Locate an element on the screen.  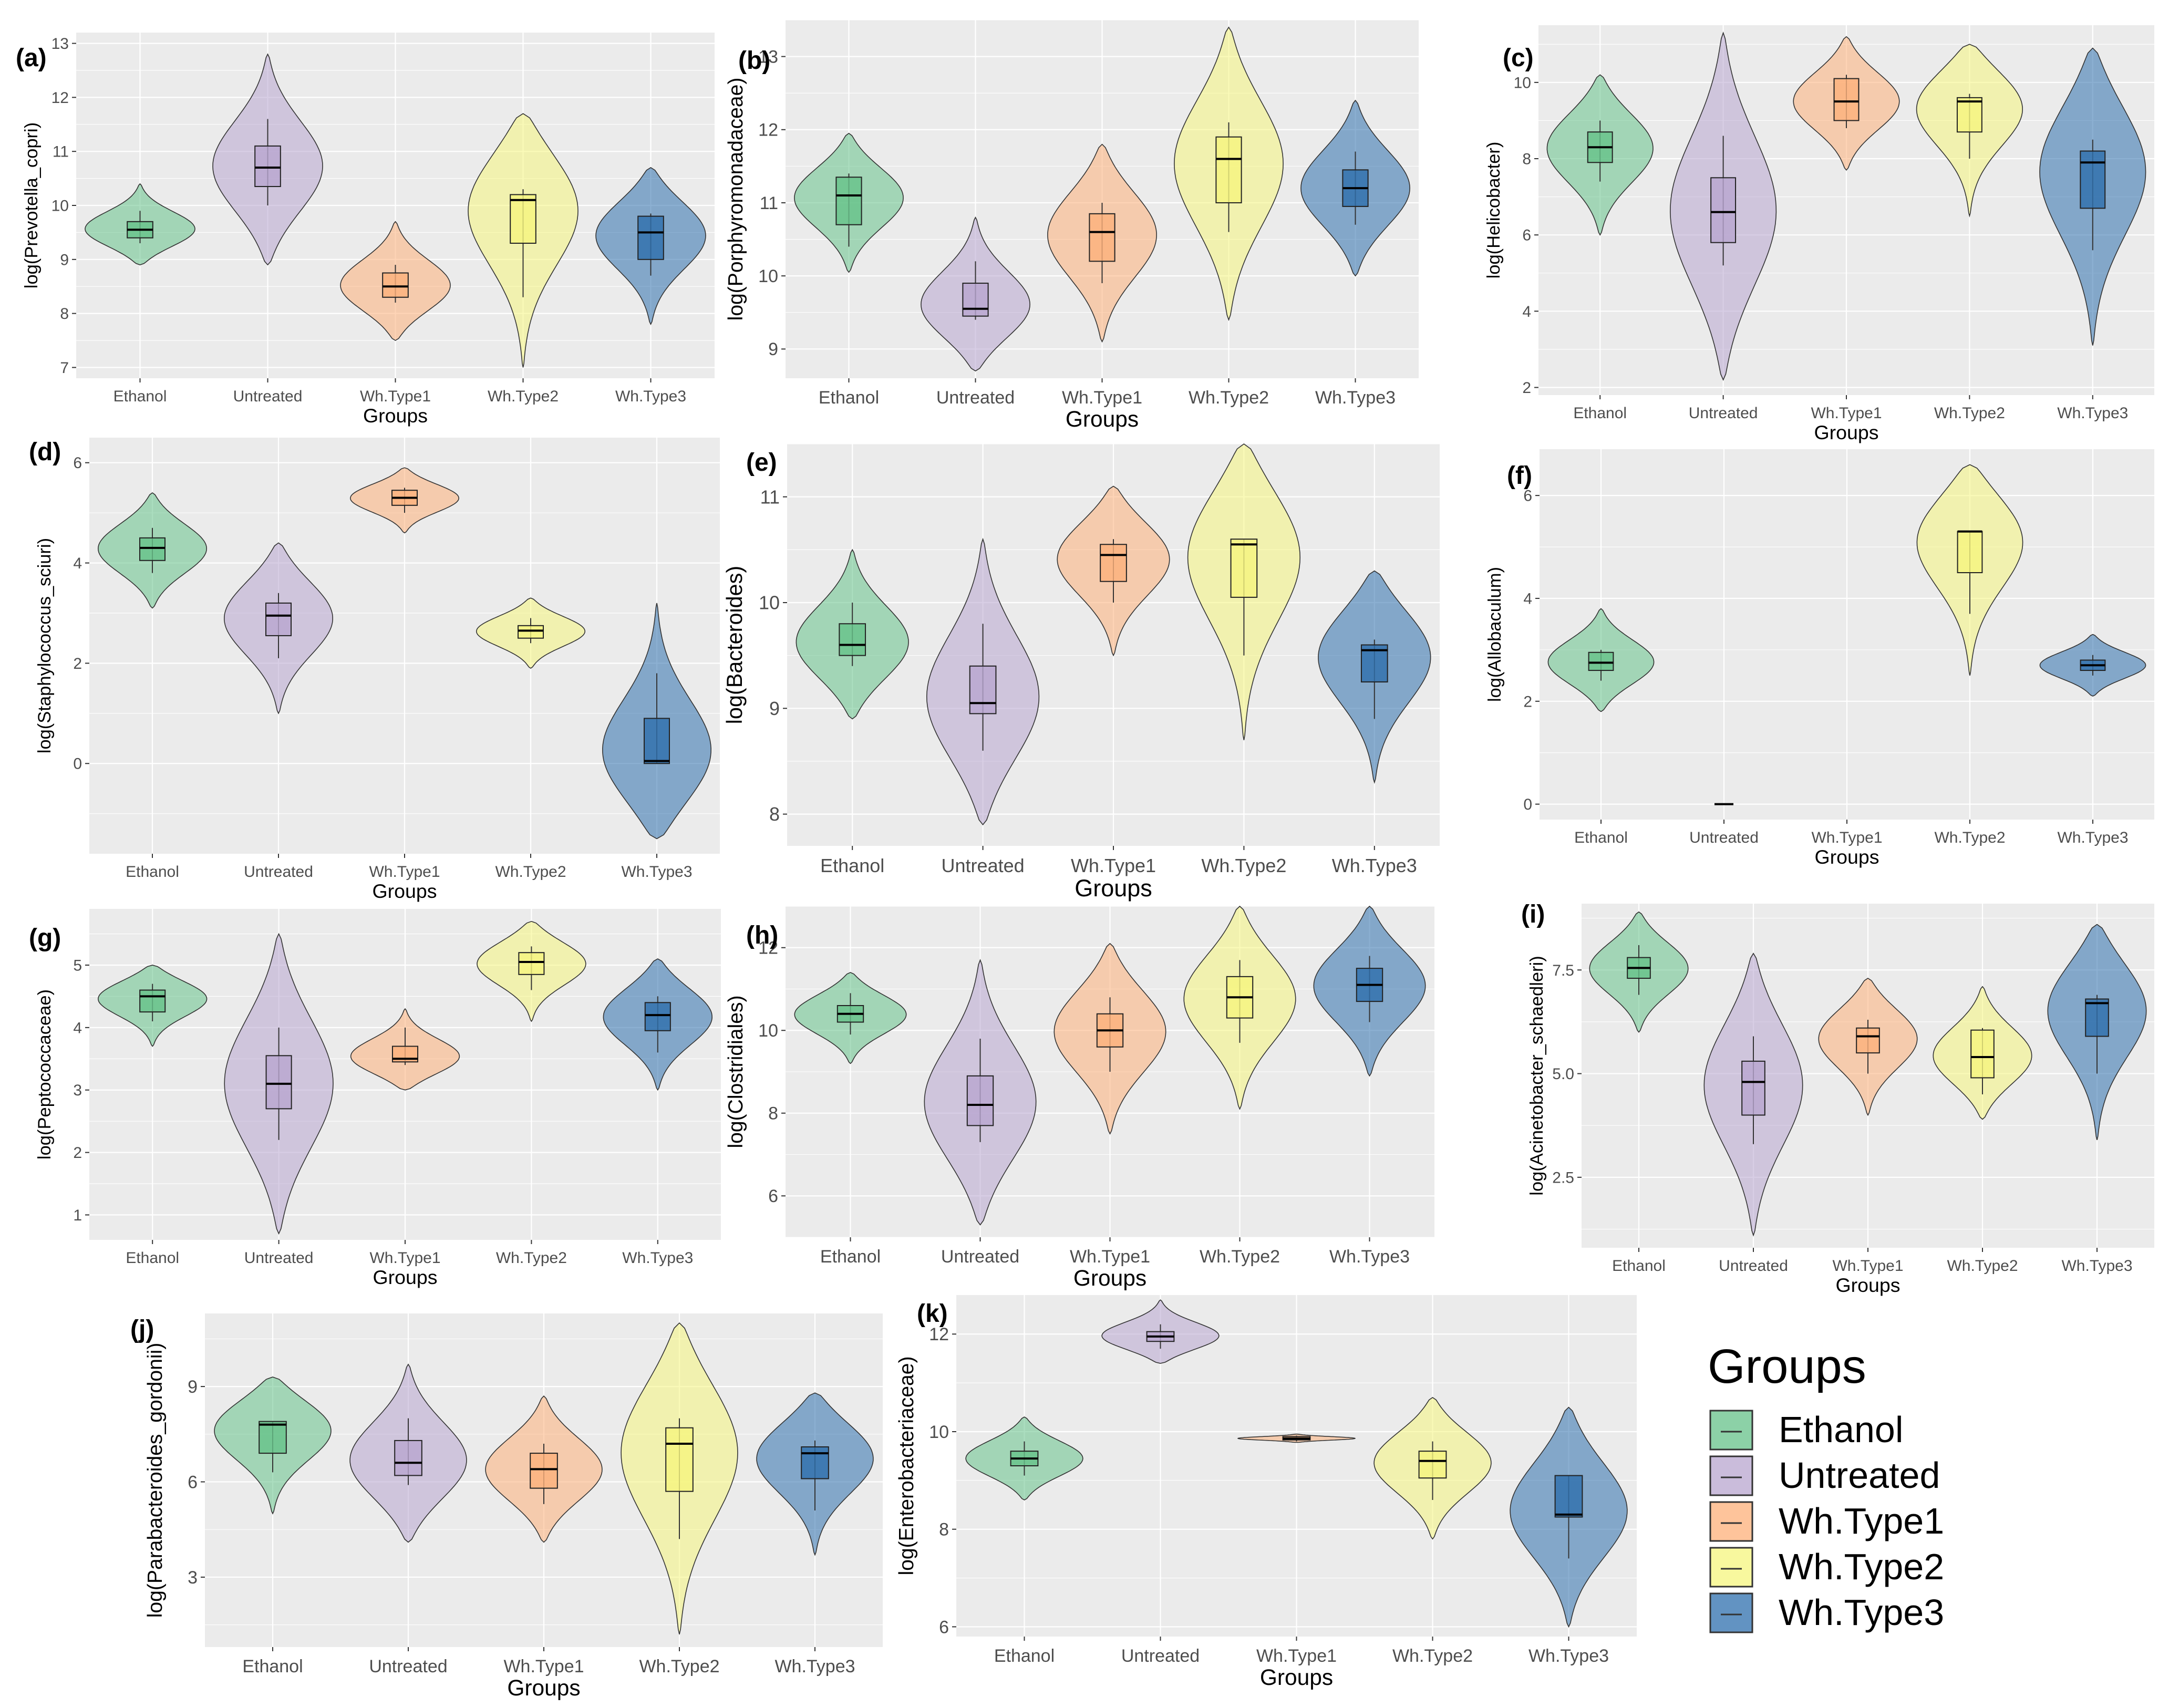
legend-item-Wh.Type3: Wh.Type3 is located at coordinates (1826, 1612).